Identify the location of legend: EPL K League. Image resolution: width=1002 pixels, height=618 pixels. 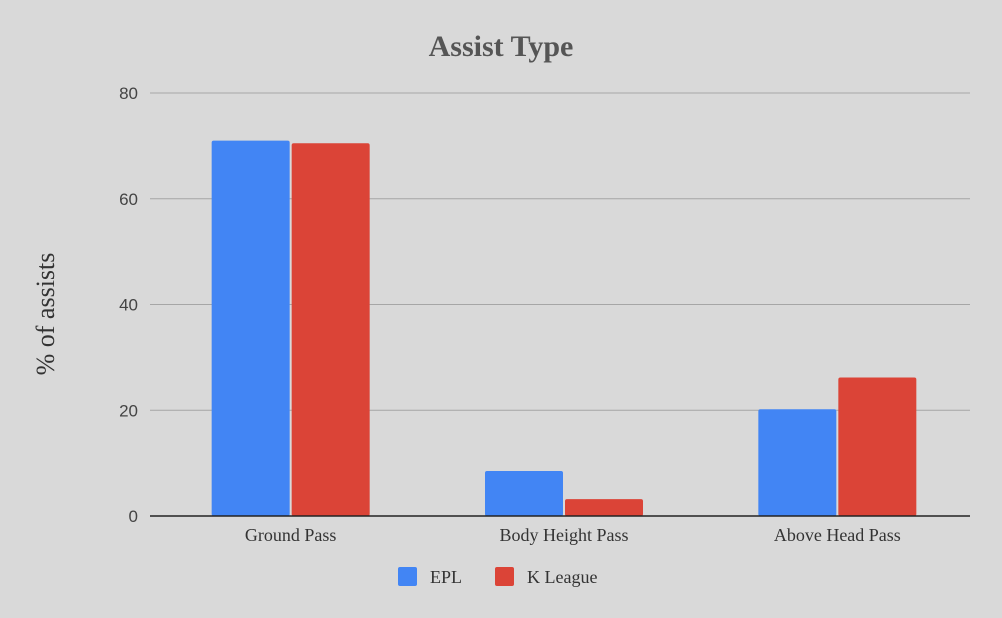
(497, 577).